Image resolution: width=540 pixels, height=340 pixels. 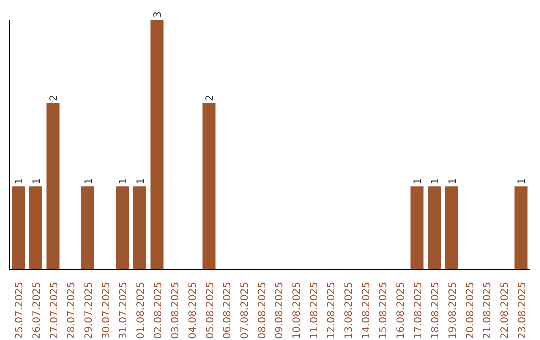 I want to click on x-tick-label: 12.08.2025, so click(x=332, y=311).